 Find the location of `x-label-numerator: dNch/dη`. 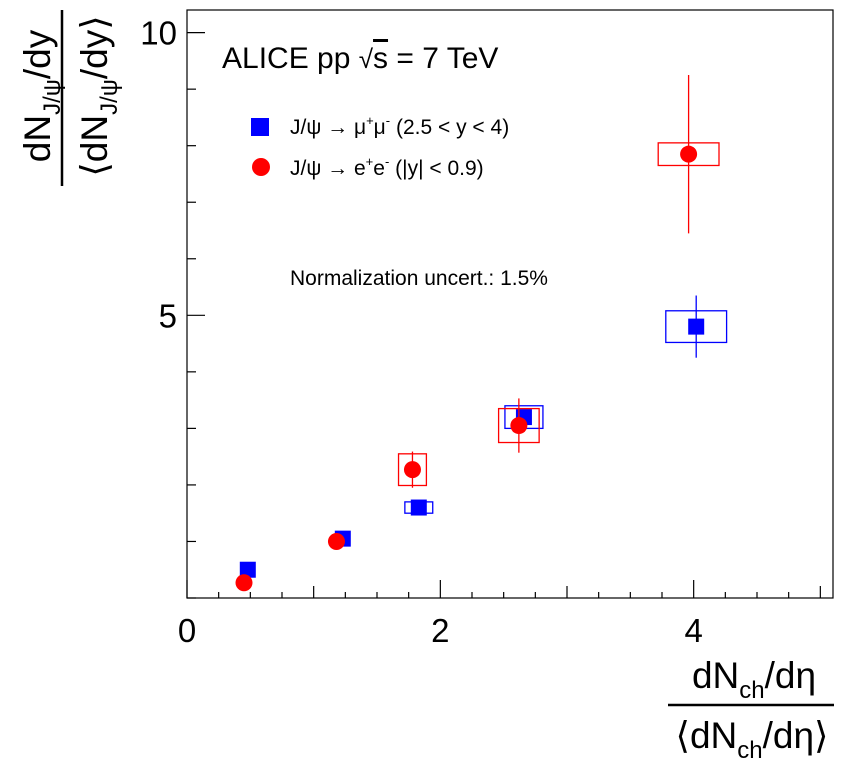

x-label-numerator: dNch/dη is located at coordinates (754, 679).